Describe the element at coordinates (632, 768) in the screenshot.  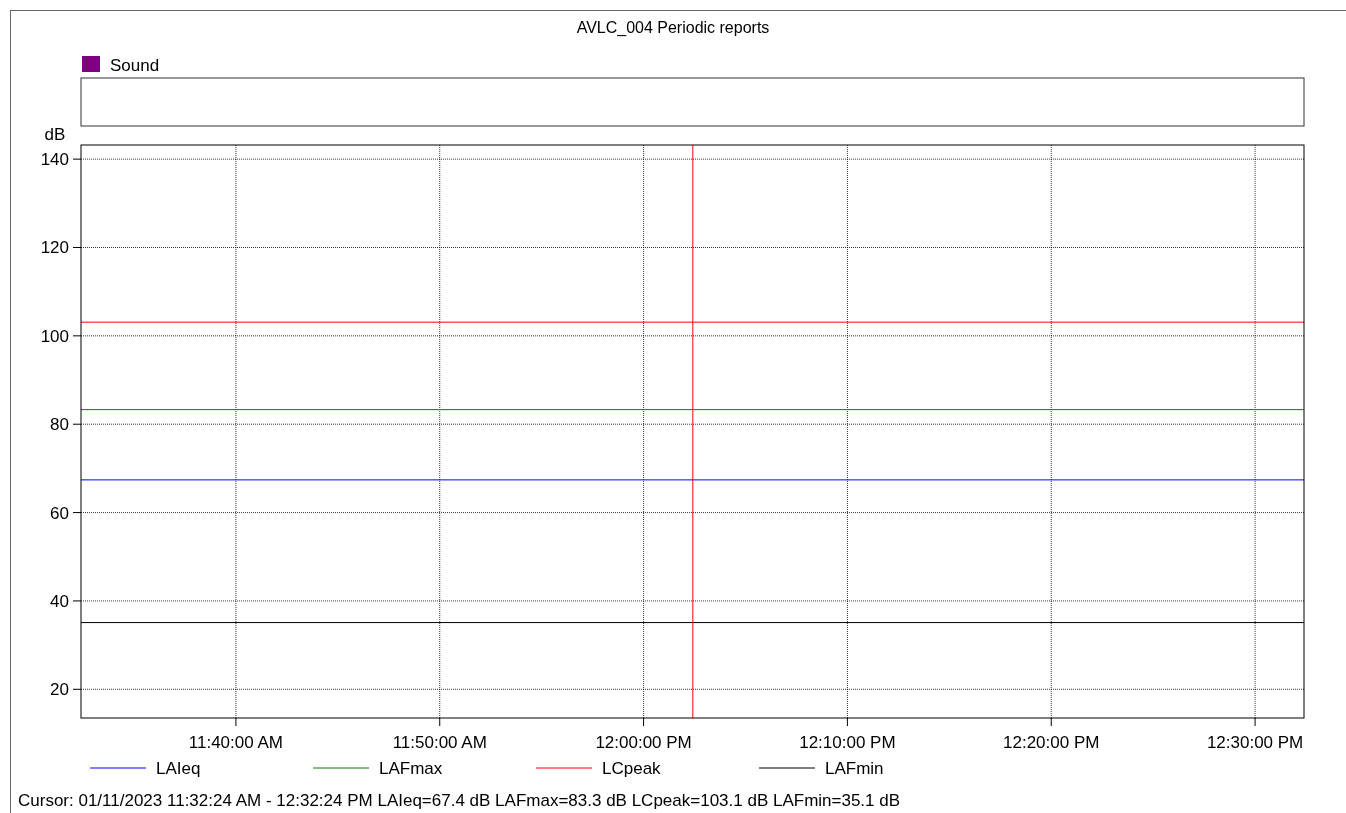
I see `legend-label: LCpeak` at that location.